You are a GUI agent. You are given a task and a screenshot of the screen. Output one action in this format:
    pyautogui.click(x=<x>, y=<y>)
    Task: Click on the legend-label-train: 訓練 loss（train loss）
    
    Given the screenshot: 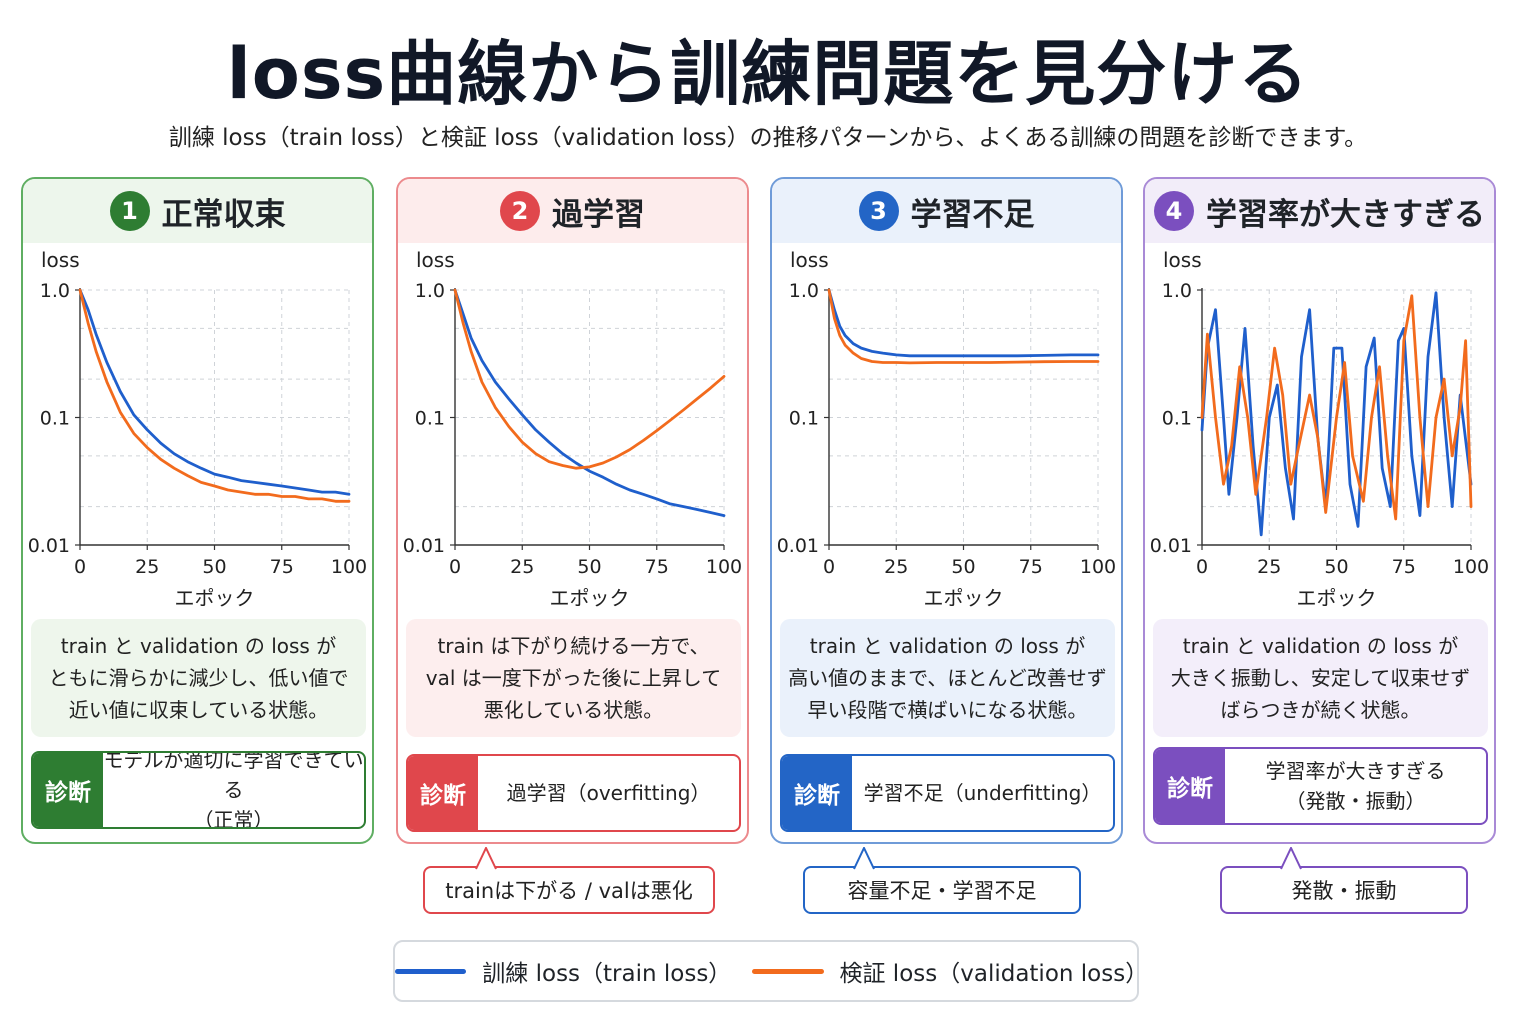 What is the action you would take?
    pyautogui.click(x=607, y=974)
    